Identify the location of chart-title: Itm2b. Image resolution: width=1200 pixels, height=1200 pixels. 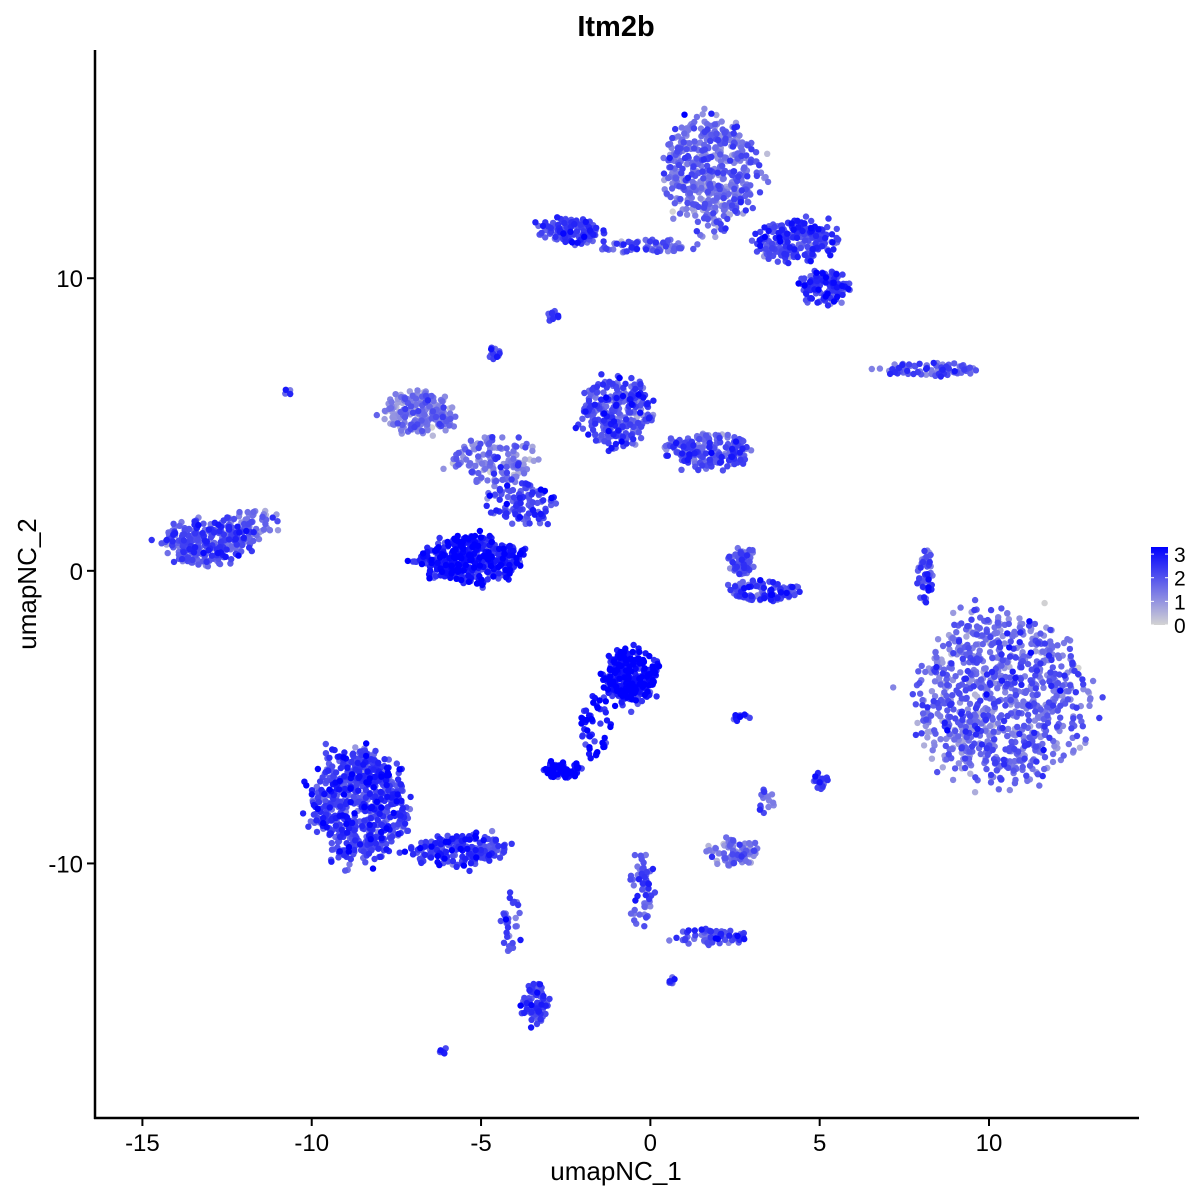
(615, 27).